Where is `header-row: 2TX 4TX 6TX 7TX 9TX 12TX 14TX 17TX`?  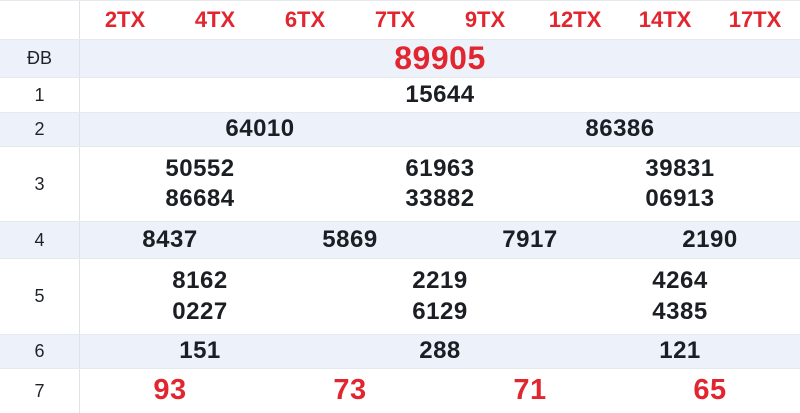 header-row: 2TX 4TX 6TX 7TX 9TX 12TX 14TX 17TX is located at coordinates (400, 20).